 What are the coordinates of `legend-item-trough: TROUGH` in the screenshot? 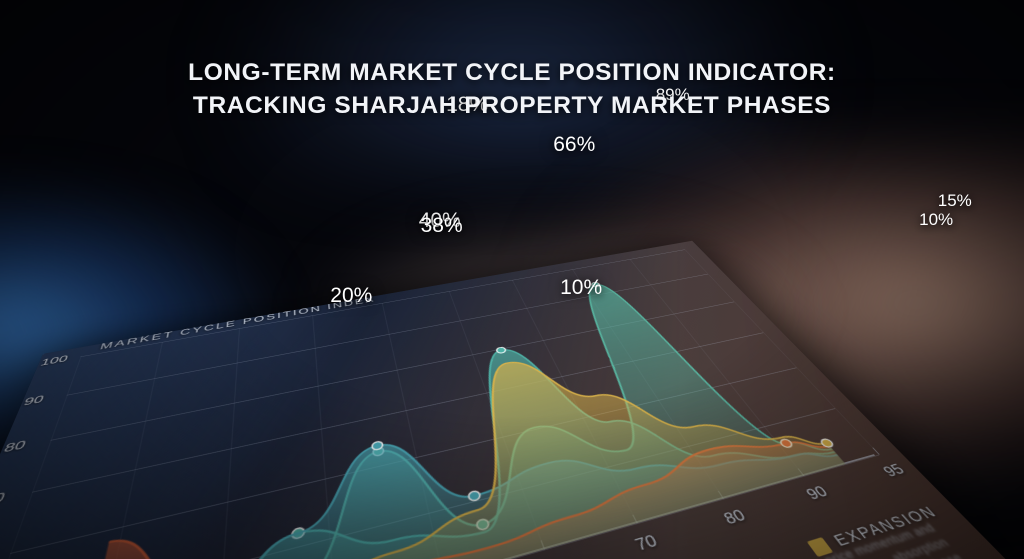 It's located at (712, 557).